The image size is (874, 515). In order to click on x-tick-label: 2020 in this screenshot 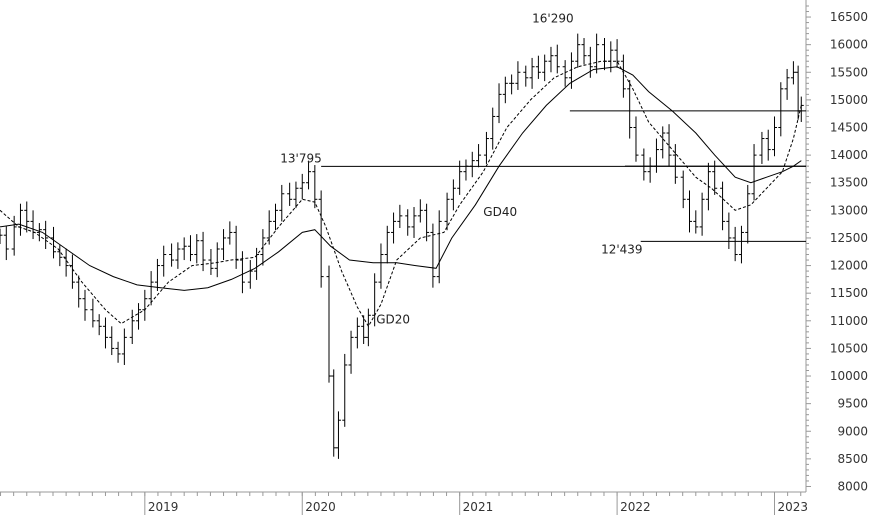, I will do `click(320, 507)`.